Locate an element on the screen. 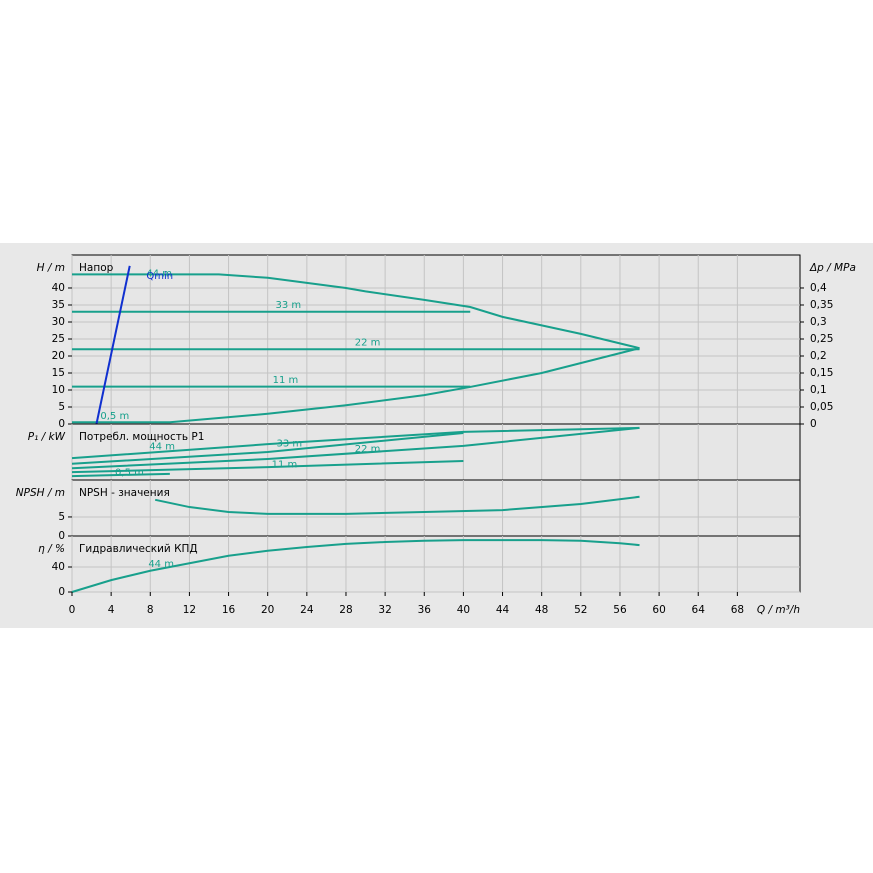 The width and height of the screenshot is (873, 873). y2-axis-label: Δp / MPa is located at coordinates (832, 268).